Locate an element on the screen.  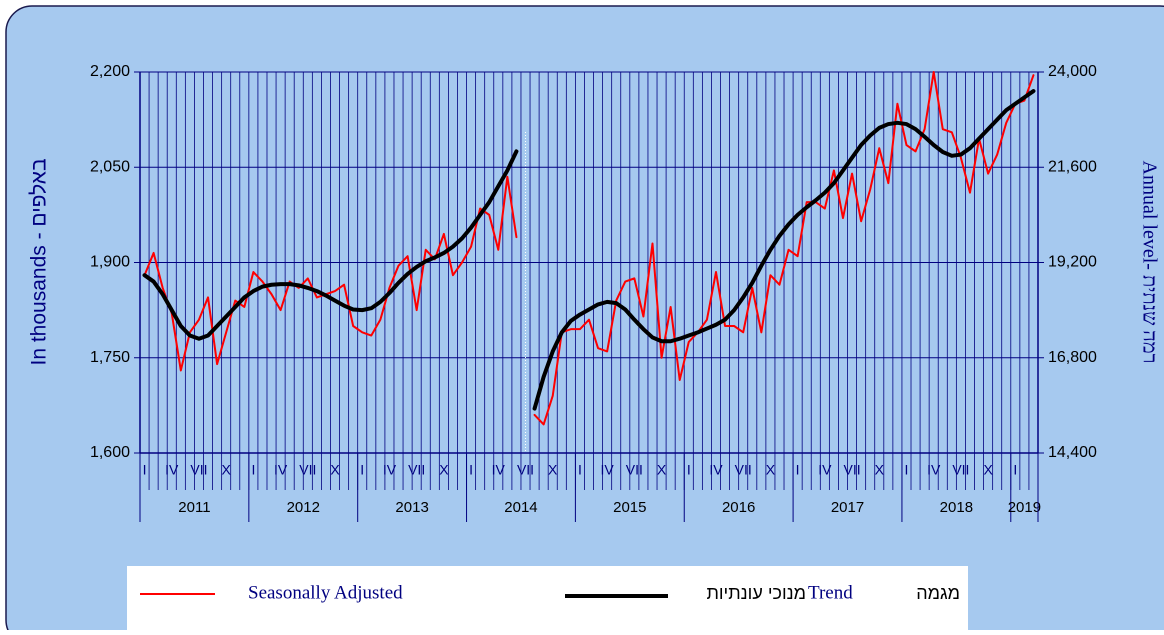
year-label: 2014 is located at coordinates (520, 507).